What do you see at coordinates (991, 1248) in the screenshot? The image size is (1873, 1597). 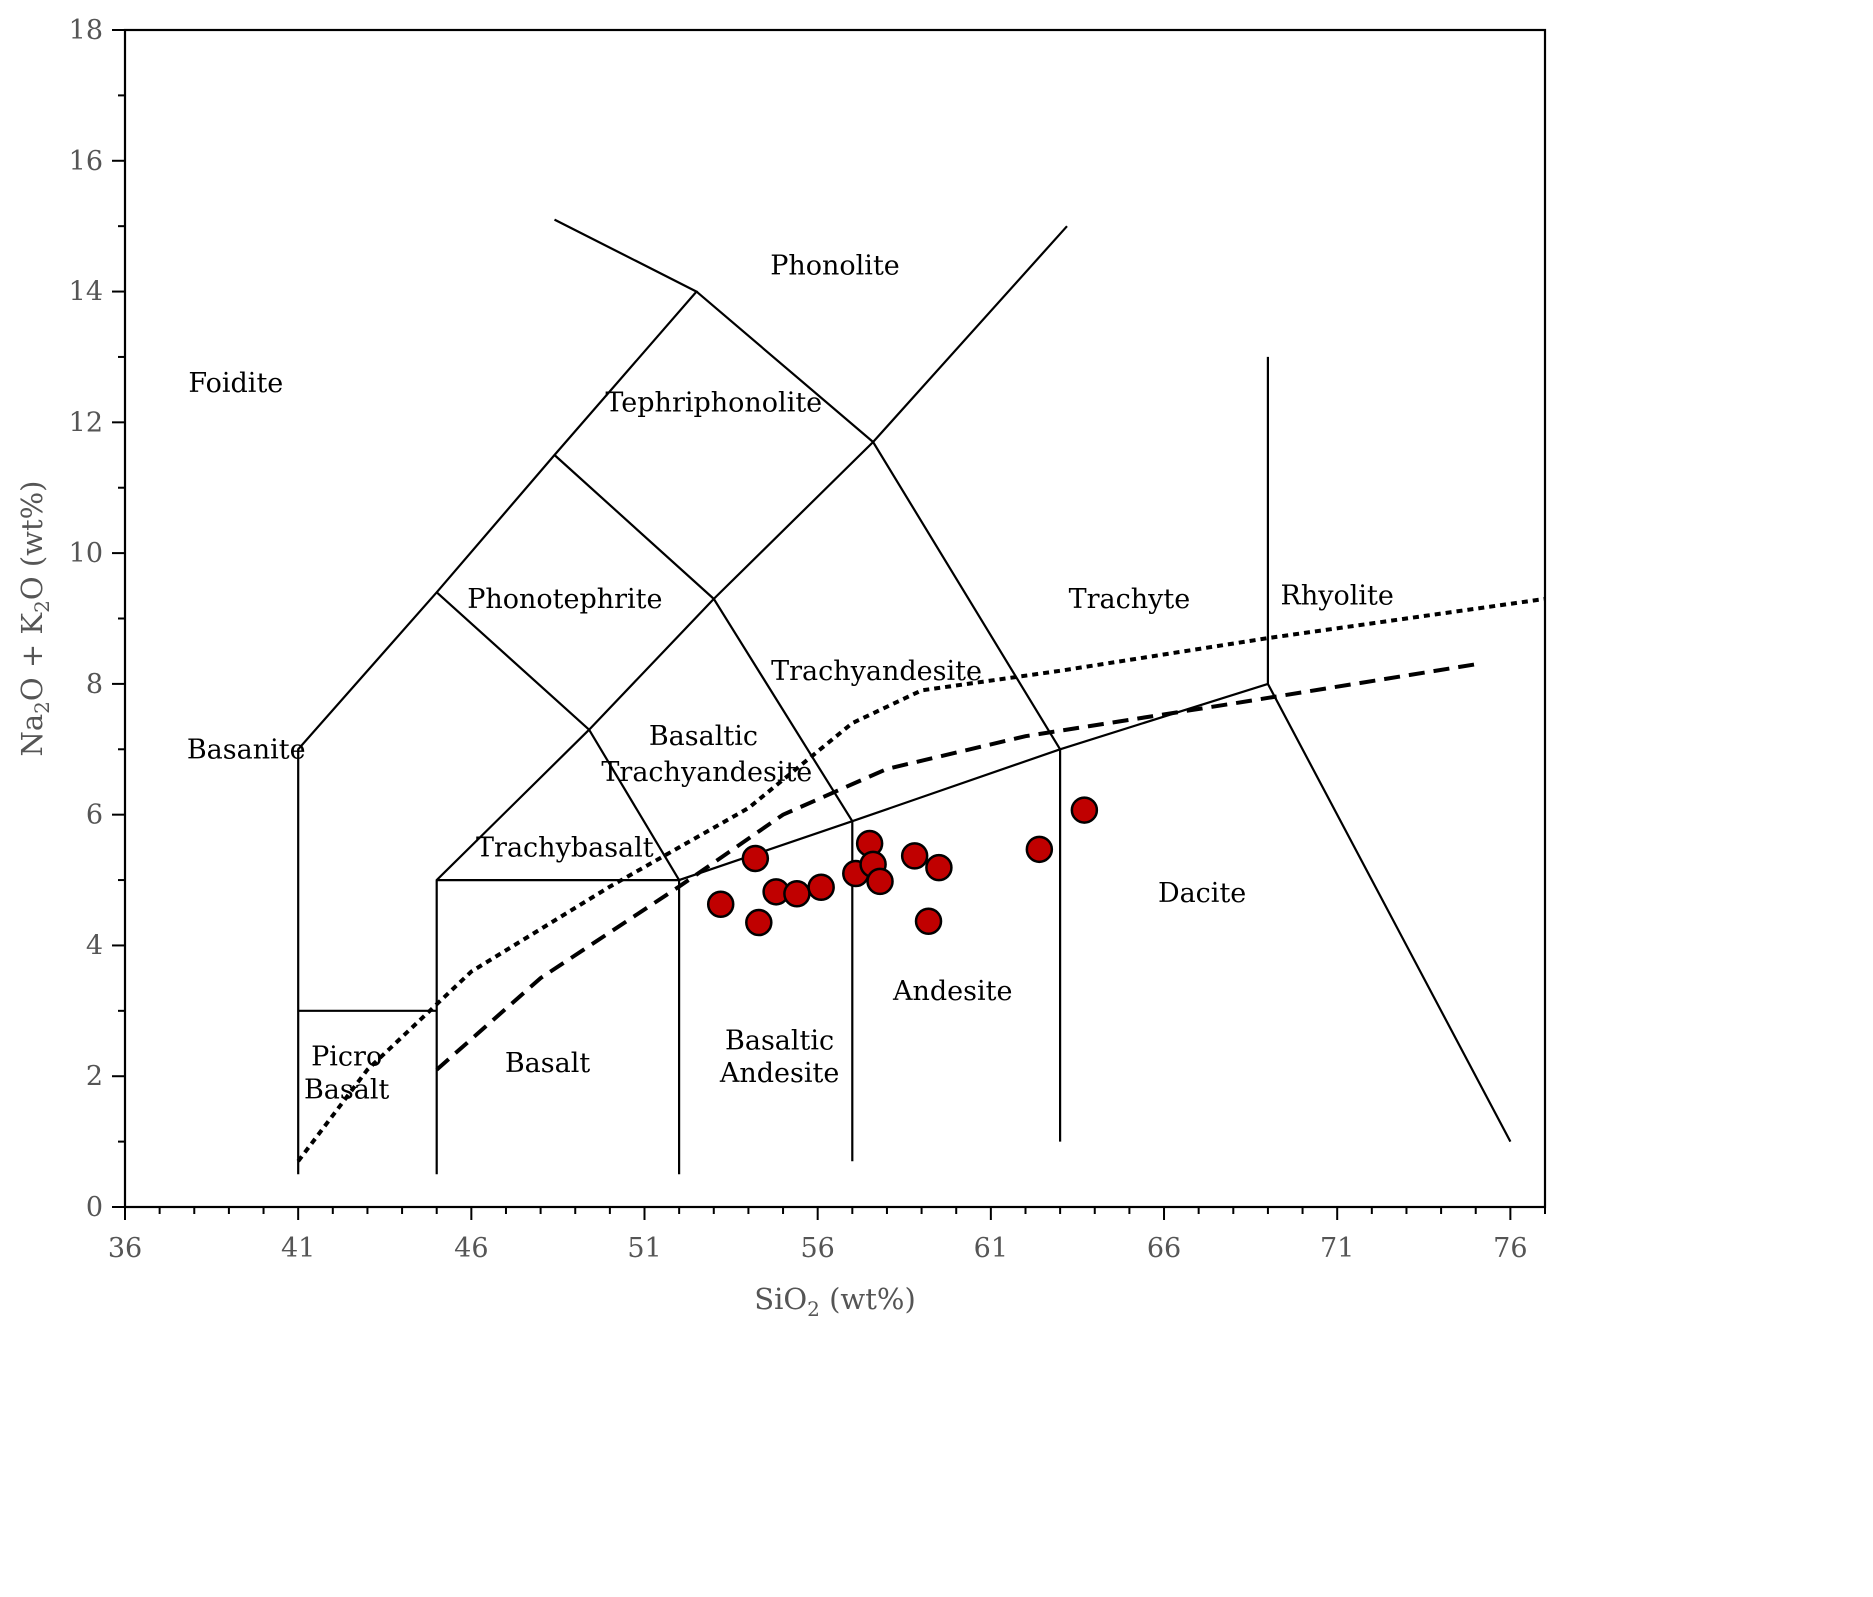 I see `x-tick-label: 61` at bounding box center [991, 1248].